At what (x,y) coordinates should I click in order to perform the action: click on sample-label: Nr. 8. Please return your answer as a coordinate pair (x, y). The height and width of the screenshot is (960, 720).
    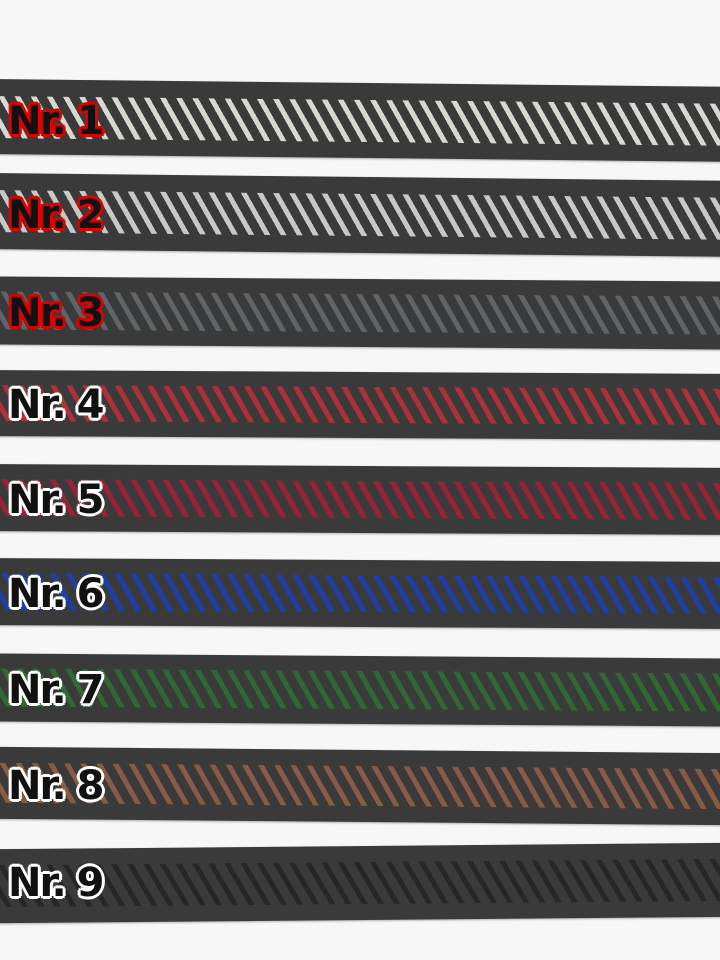
    Looking at the image, I should click on (56, 786).